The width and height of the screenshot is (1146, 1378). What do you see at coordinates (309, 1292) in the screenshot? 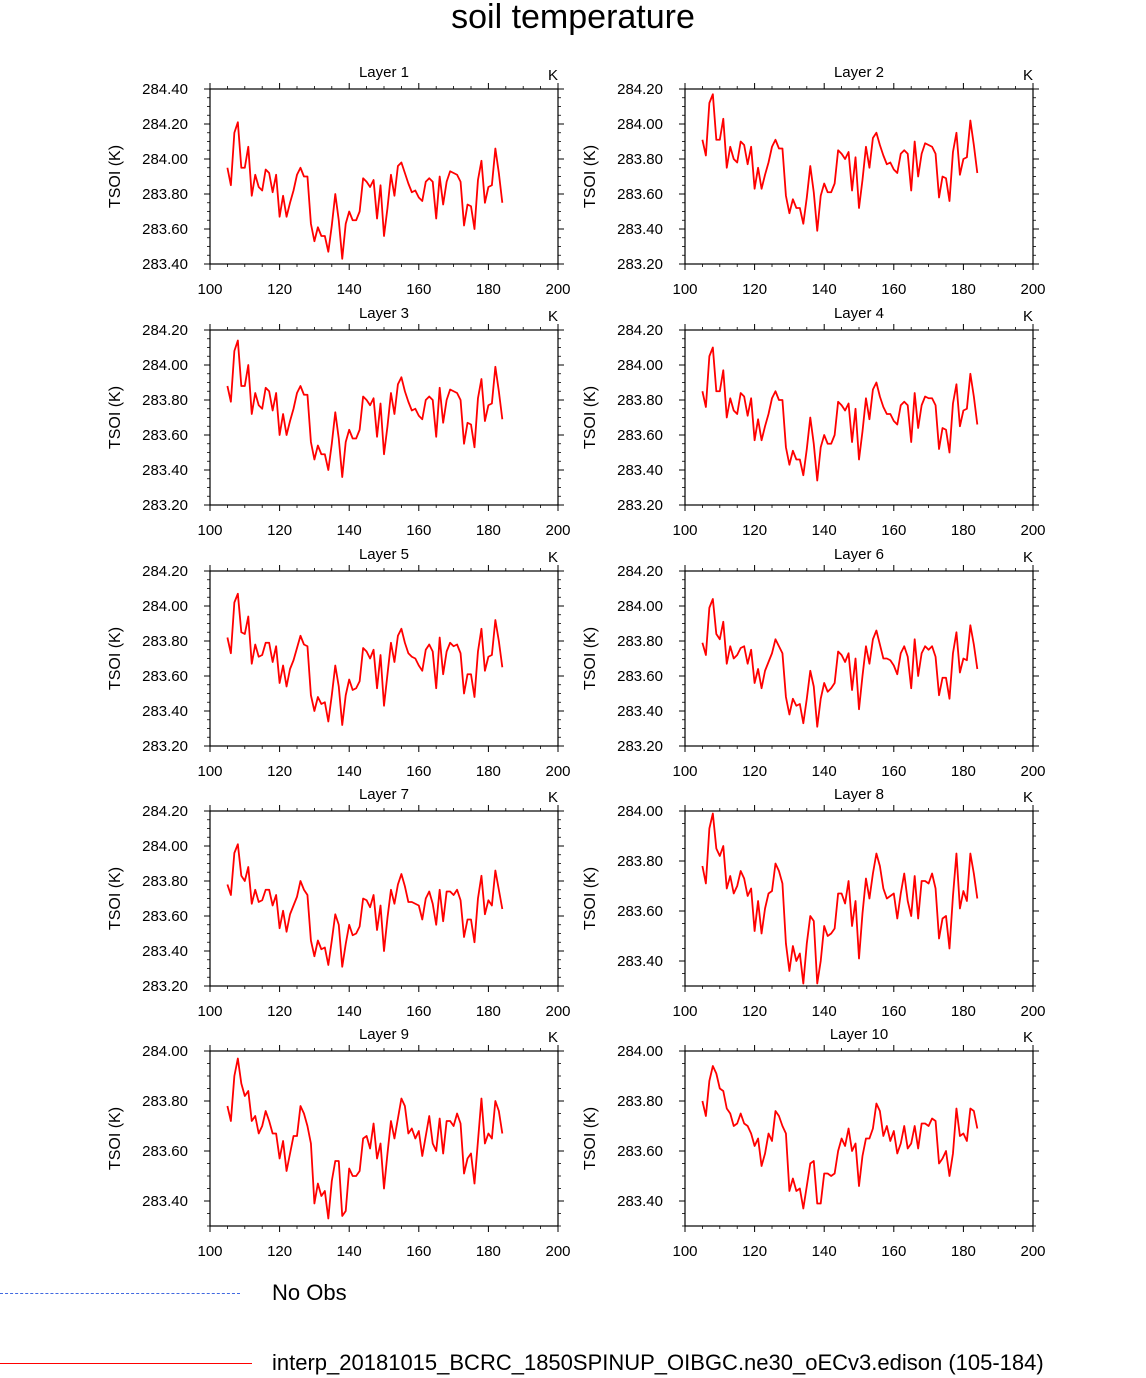
I see `legend-label-no-obs: No Obs` at bounding box center [309, 1292].